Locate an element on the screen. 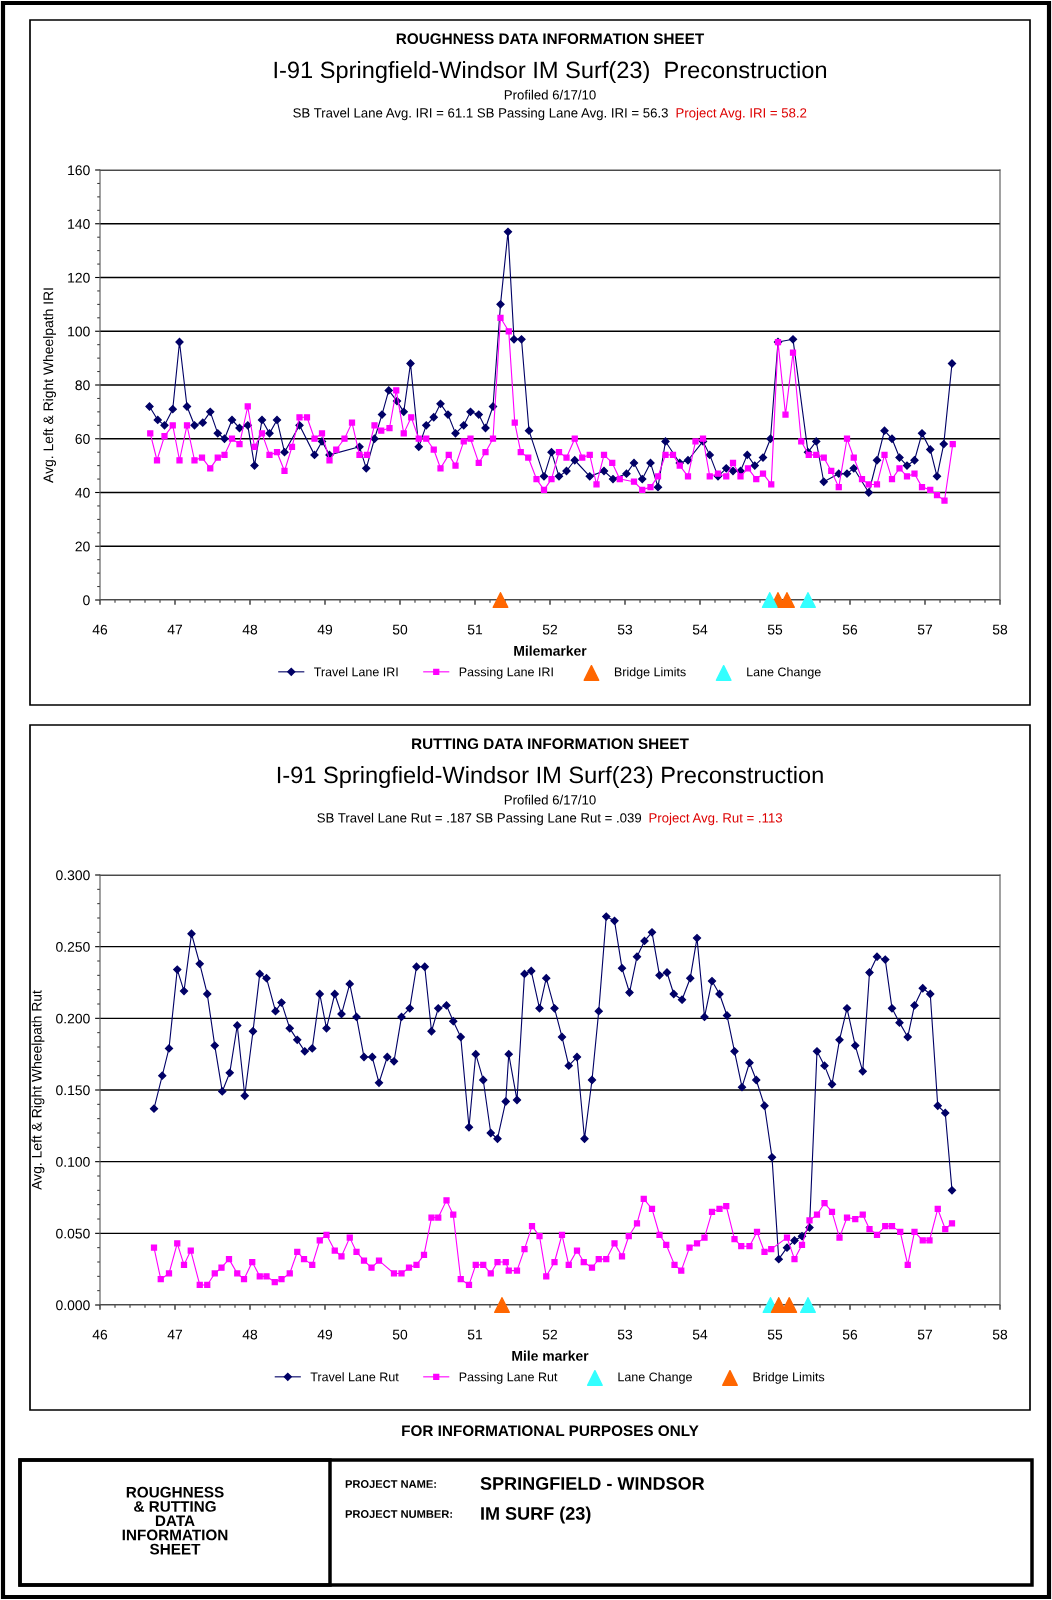  y-tick-label: 0.050 is located at coordinates (73, 1233).